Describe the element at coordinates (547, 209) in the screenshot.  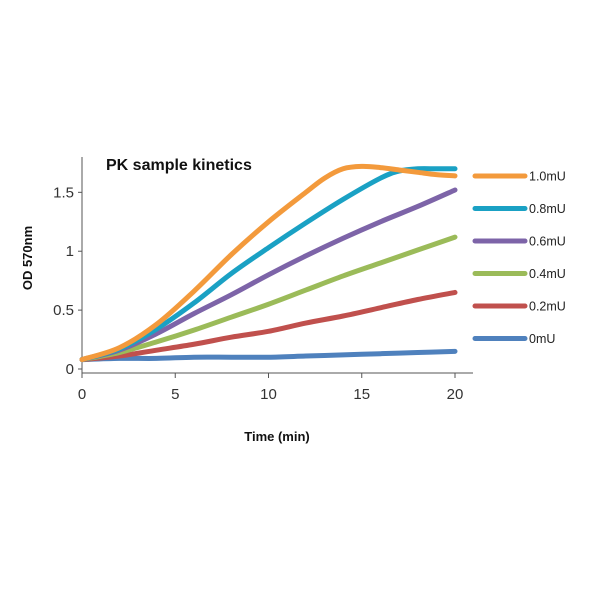
I see `legend-label-0-8mu: 0.8mU` at that location.